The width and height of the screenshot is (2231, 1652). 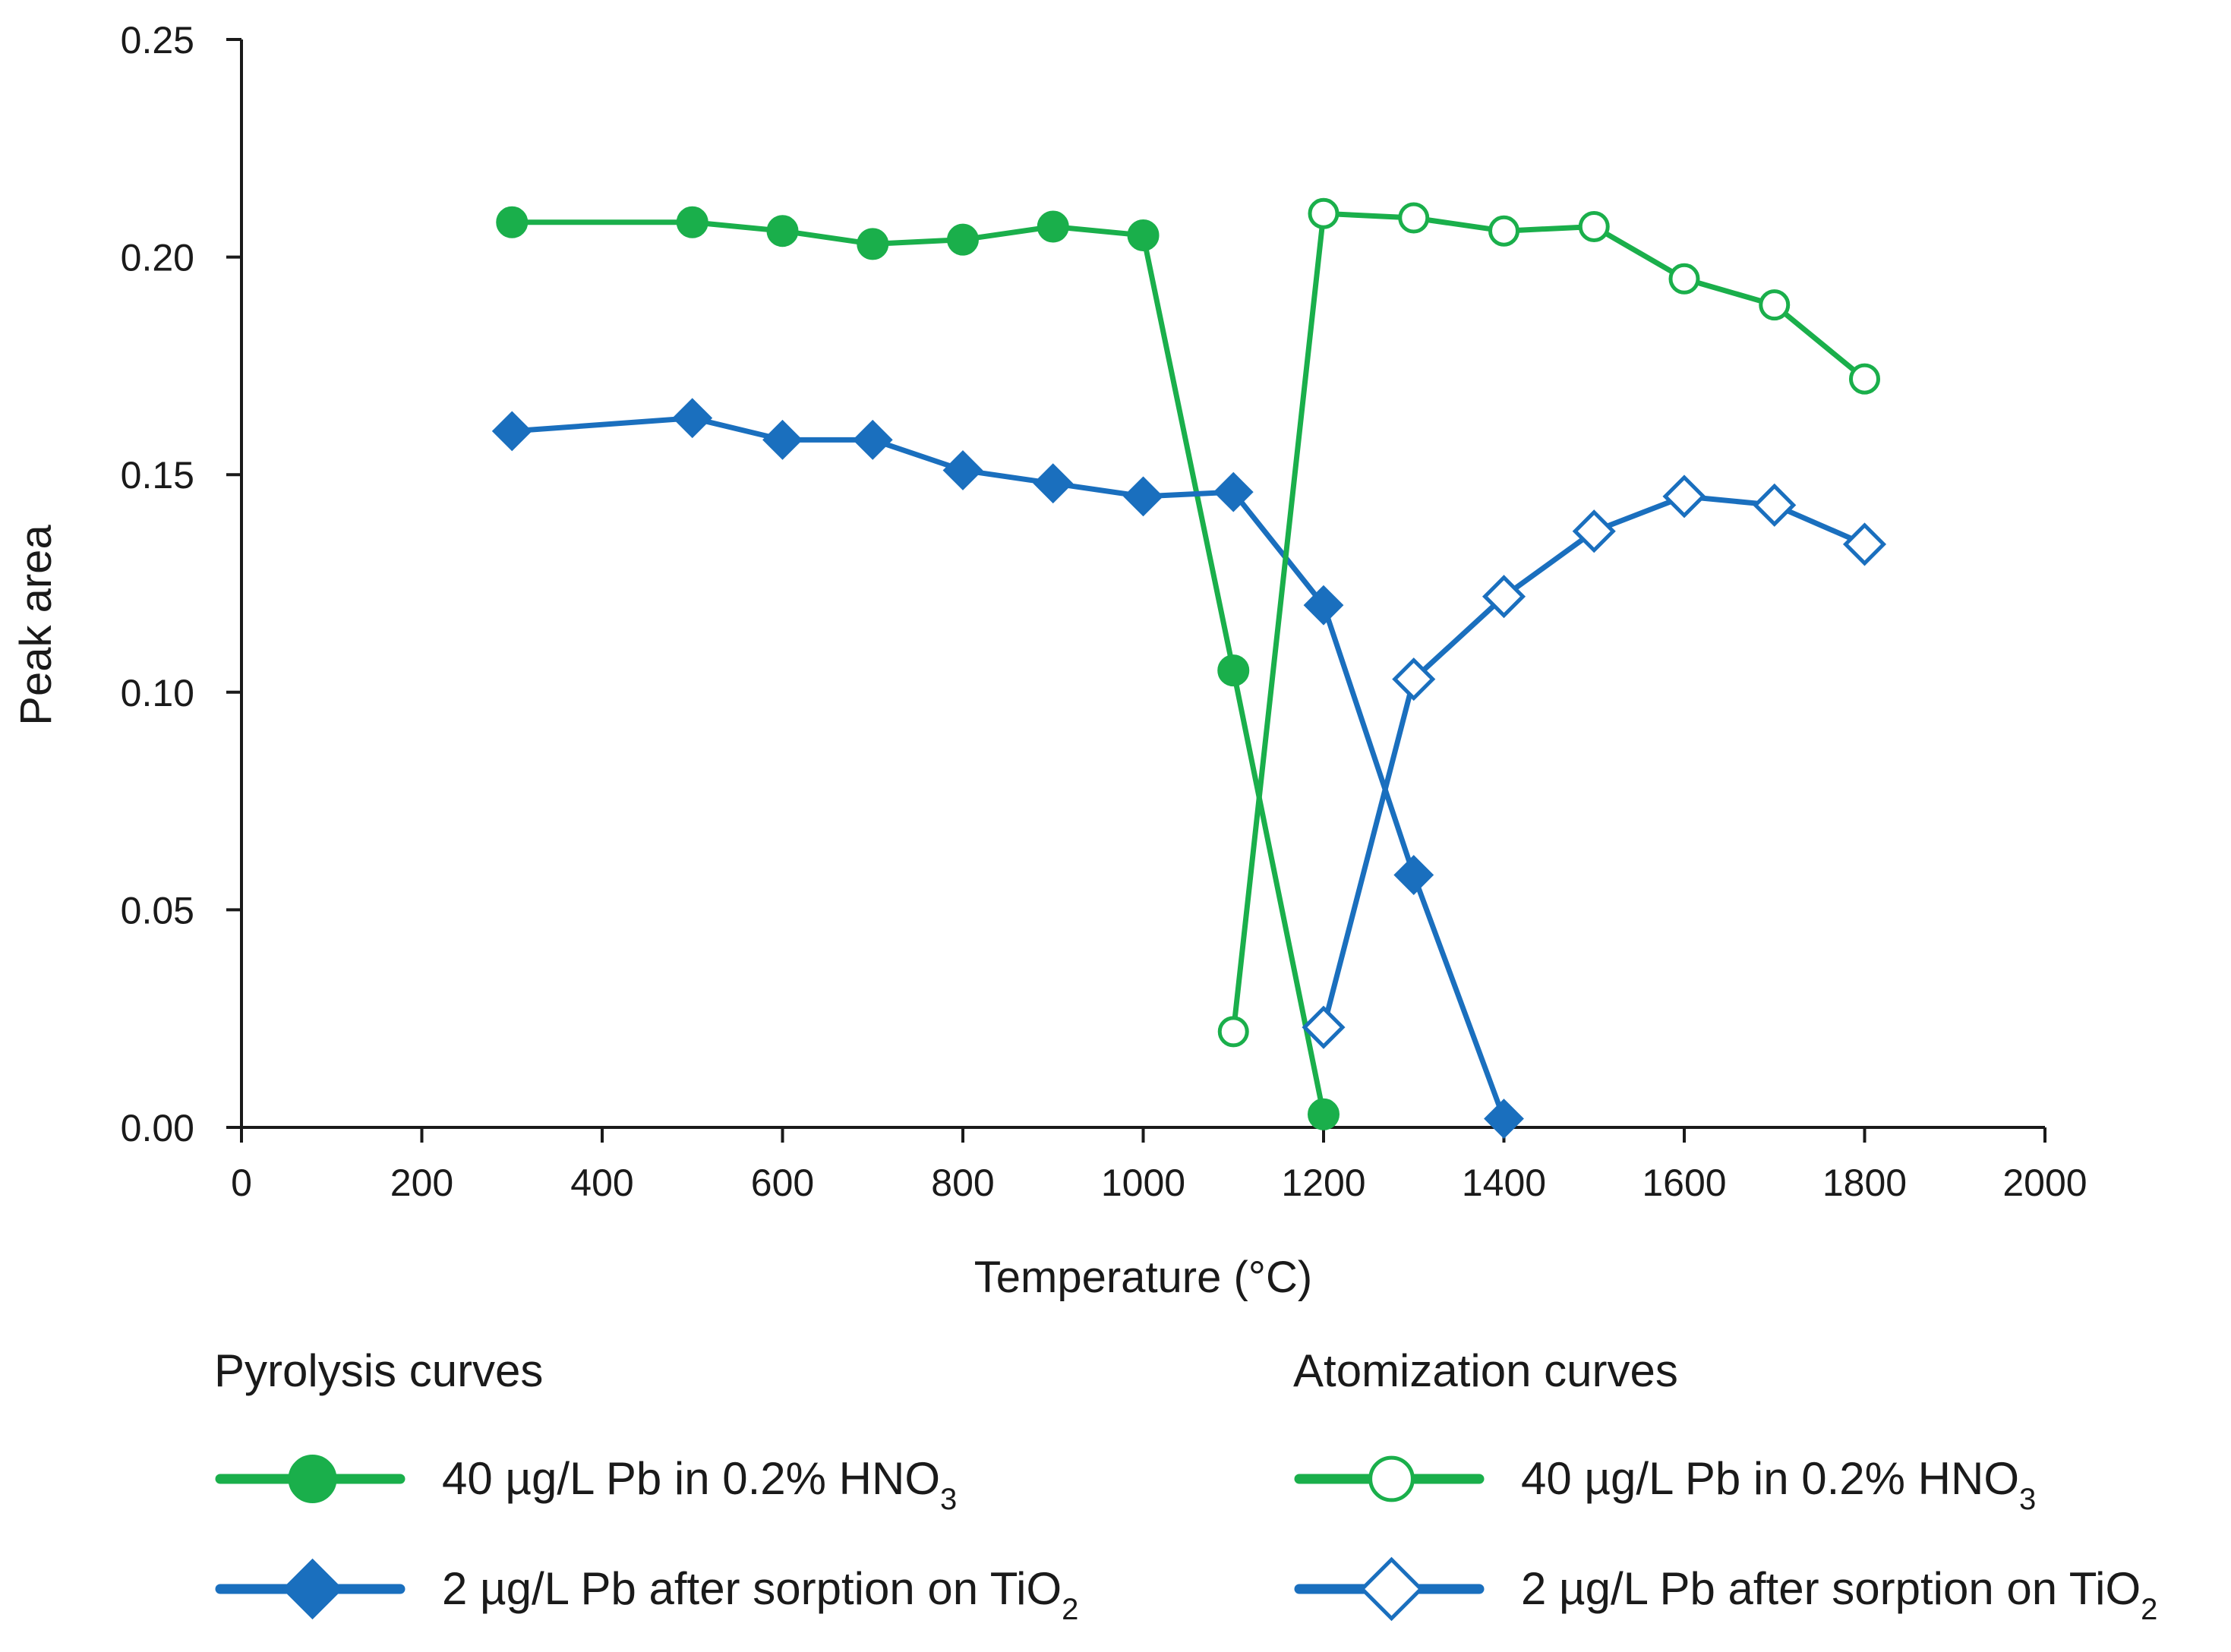 I want to click on legend-heading: Atomization curves, so click(x=1486, y=1370).